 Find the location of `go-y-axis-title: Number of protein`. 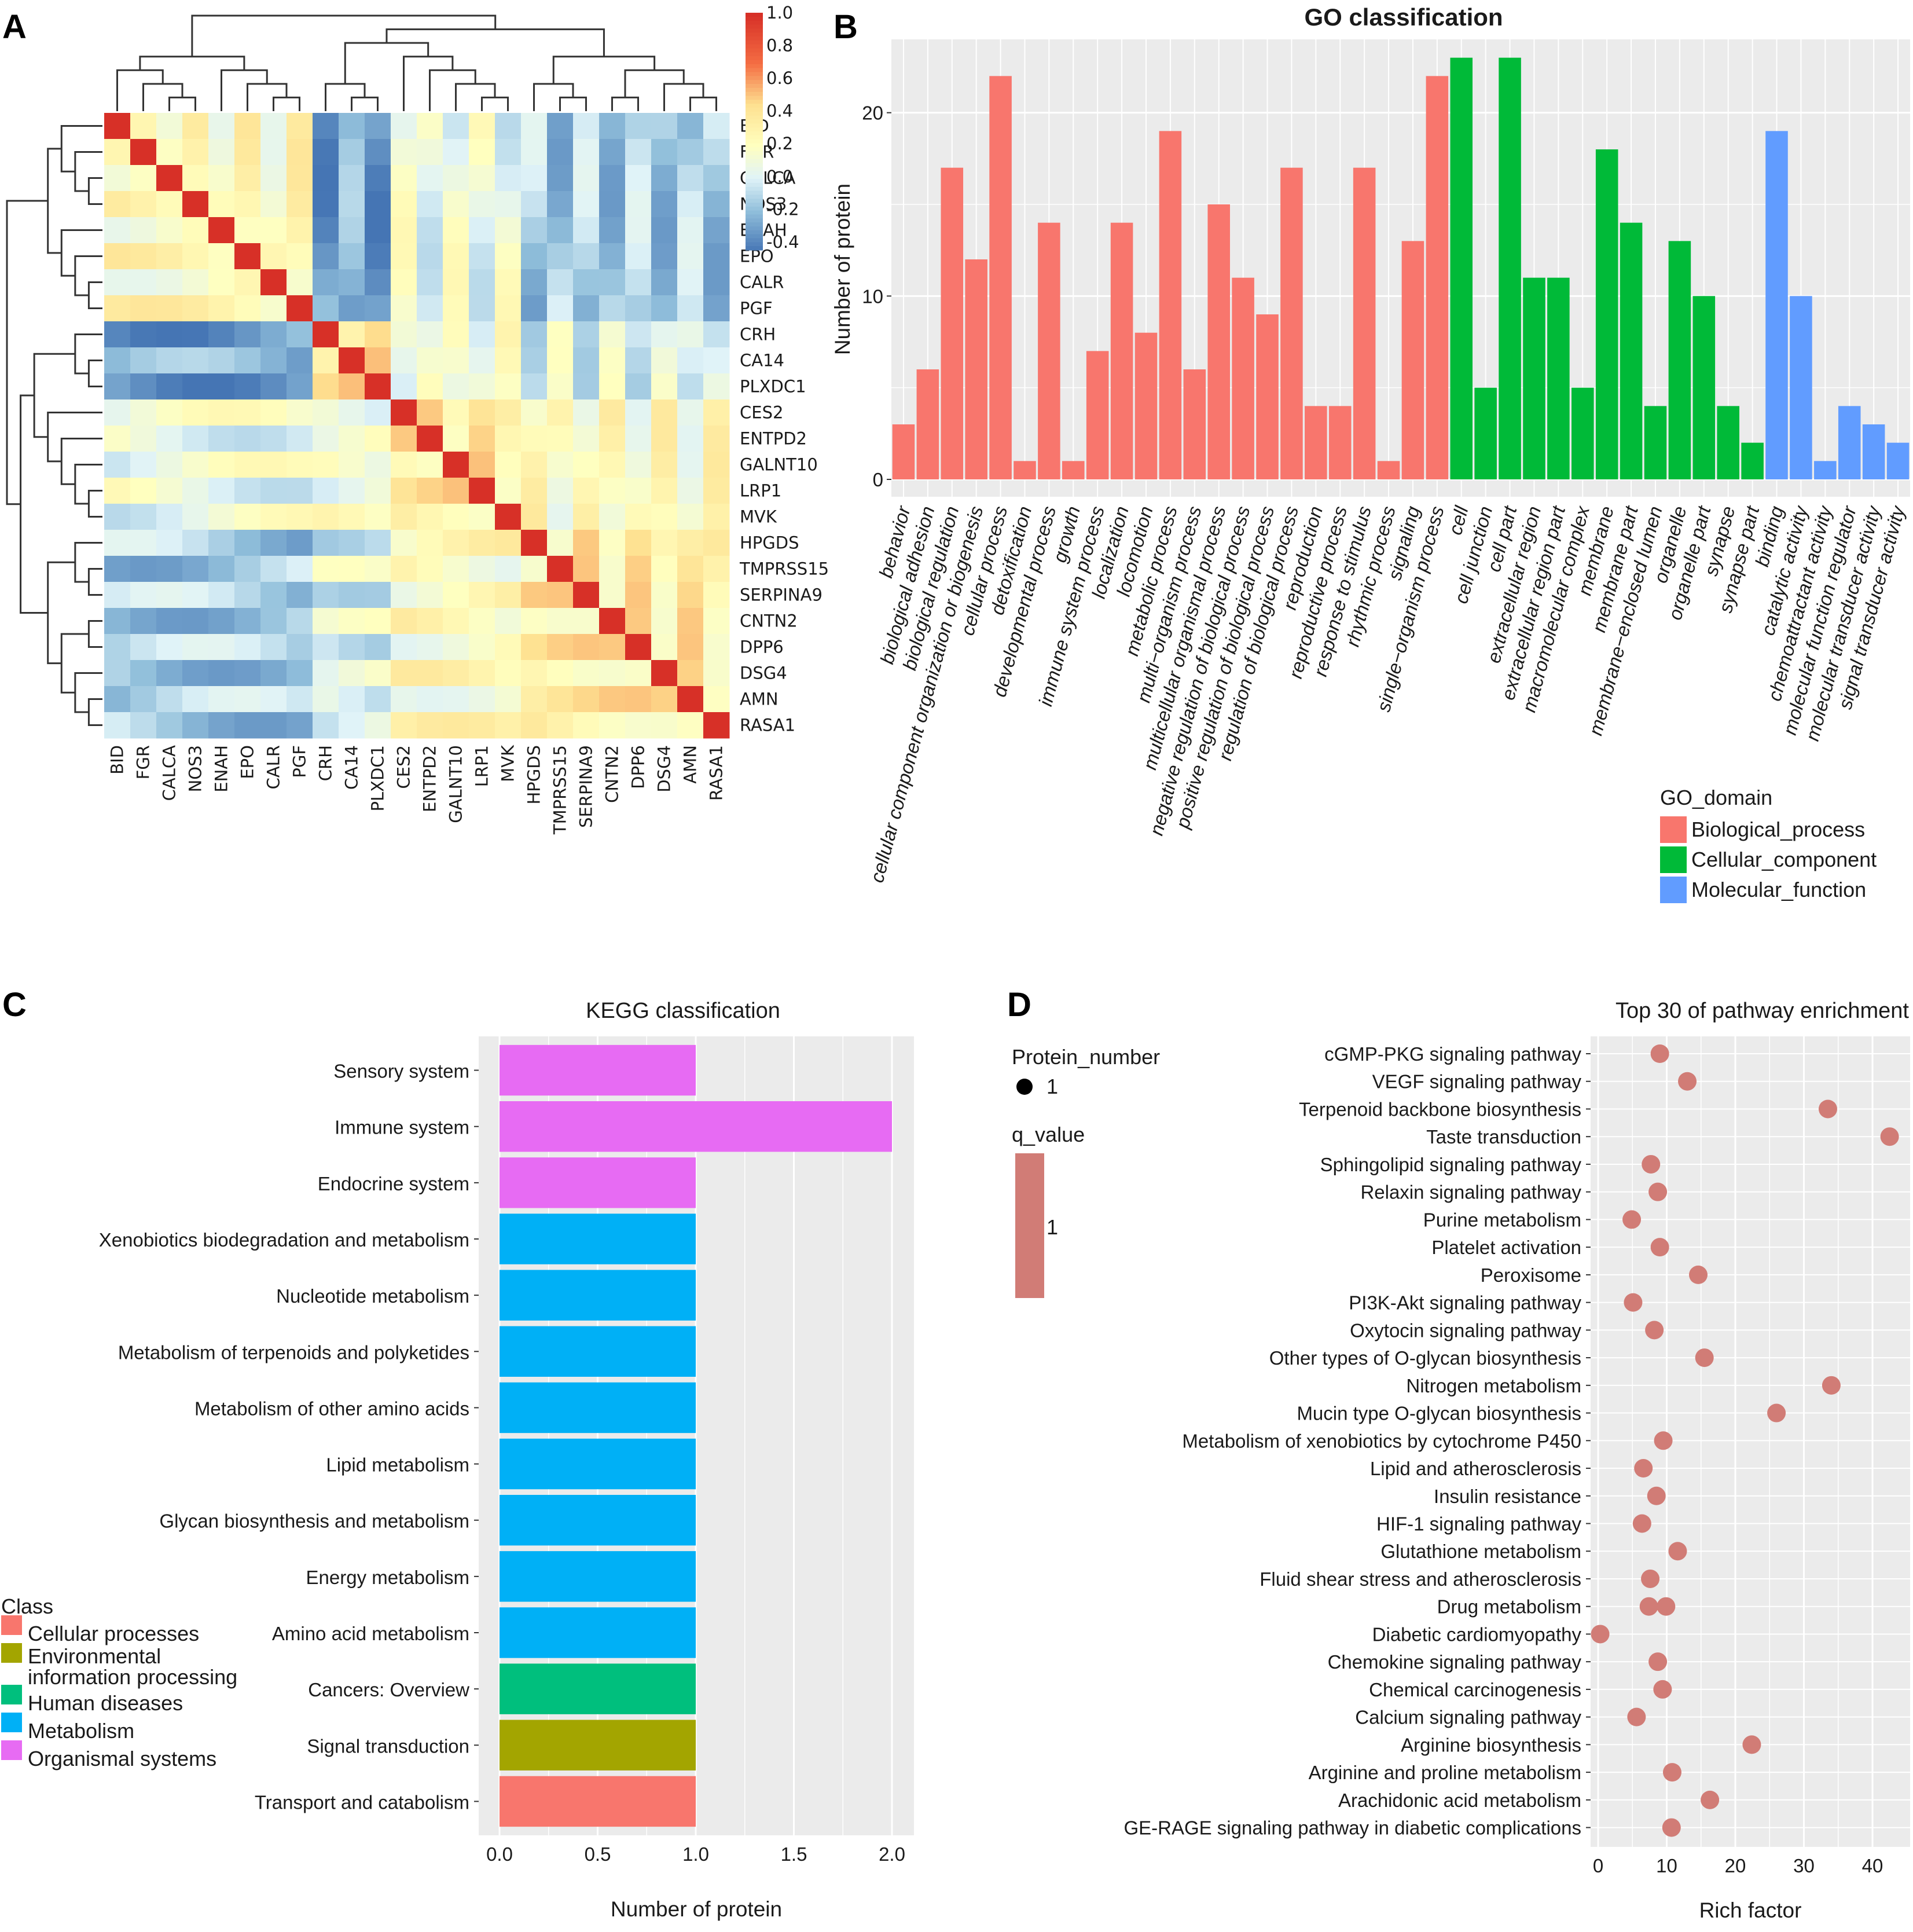

go-y-axis-title: Number of protein is located at coordinates (842, 269).